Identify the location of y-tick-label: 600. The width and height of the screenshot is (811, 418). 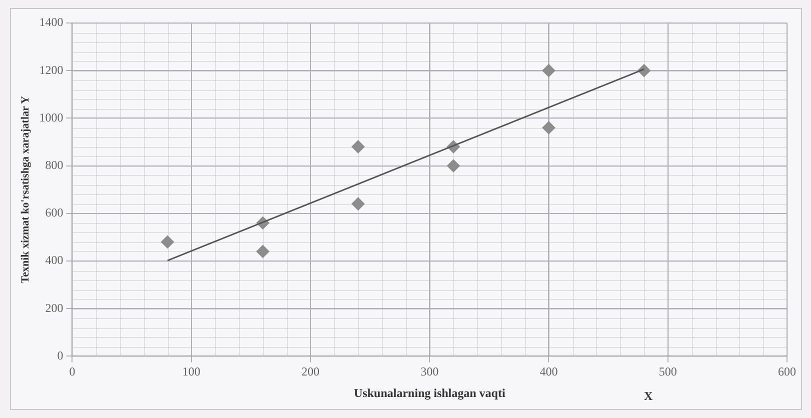
(54, 213).